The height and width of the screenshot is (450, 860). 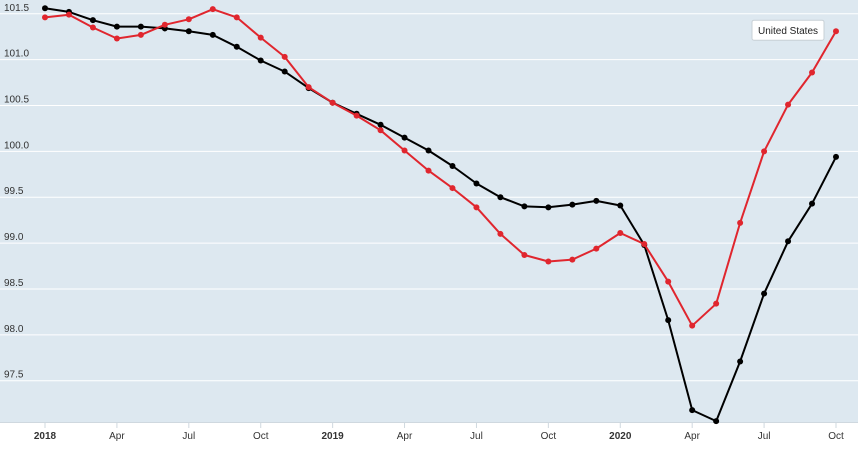 I want to click on tooltip: United States, so click(x=788, y=30).